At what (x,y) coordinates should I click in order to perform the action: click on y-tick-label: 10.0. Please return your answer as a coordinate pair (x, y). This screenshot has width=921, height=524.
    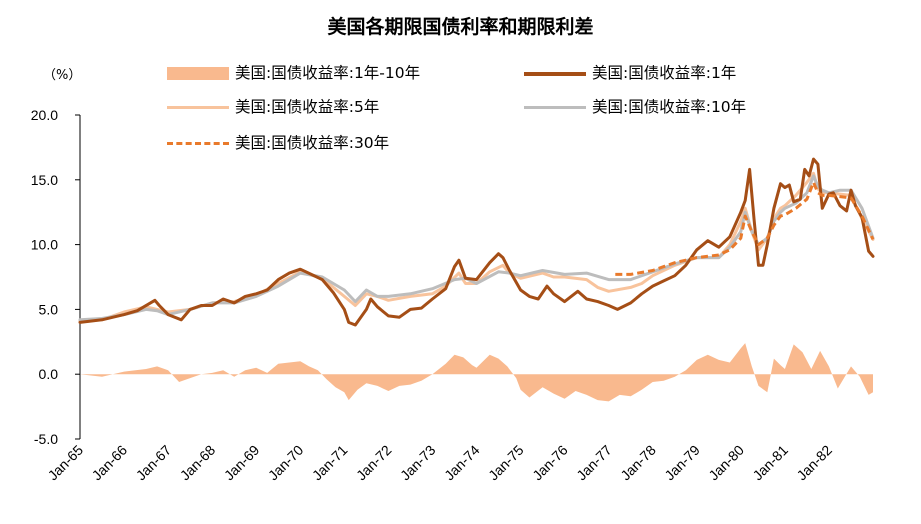
    Looking at the image, I should click on (44, 245).